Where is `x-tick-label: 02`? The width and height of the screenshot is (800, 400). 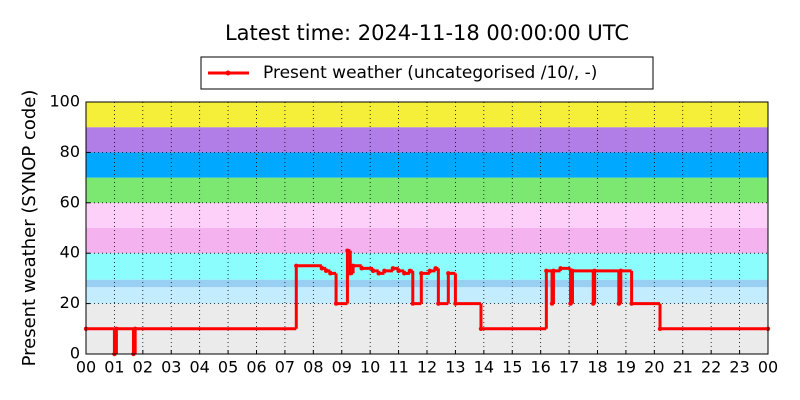
x-tick-label: 02 is located at coordinates (143, 367).